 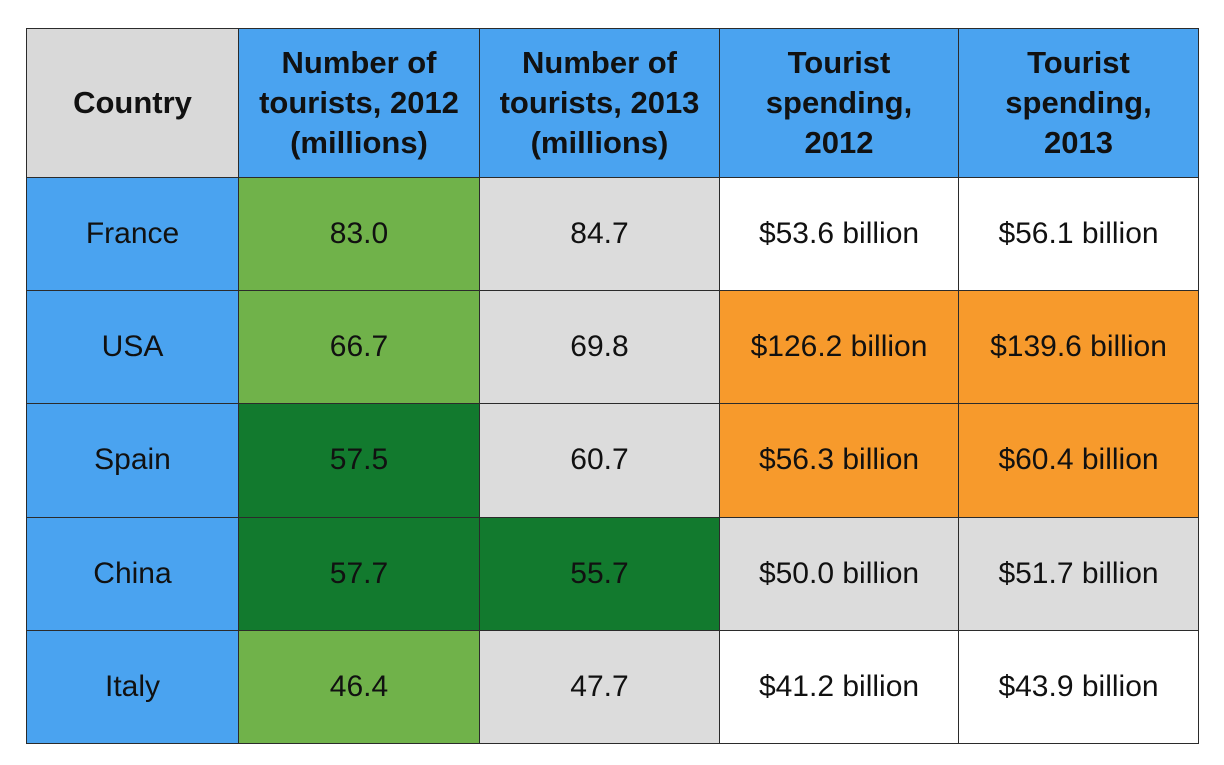 What do you see at coordinates (839, 234) in the screenshot?
I see `spending-2012-cell: $53.6 billion` at bounding box center [839, 234].